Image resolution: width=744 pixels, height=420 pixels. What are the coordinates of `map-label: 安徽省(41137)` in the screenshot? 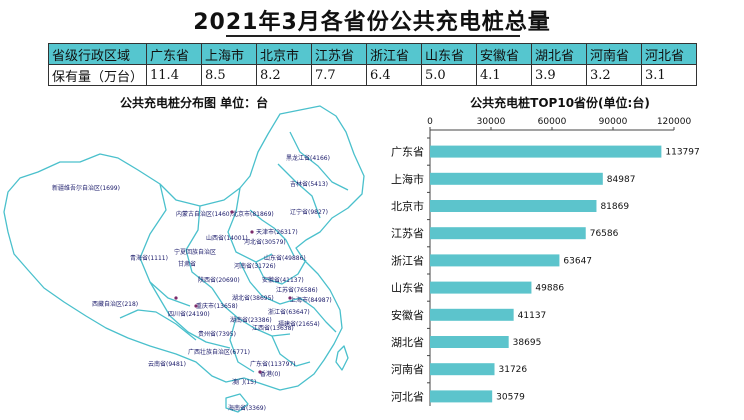 It's located at (283, 280).